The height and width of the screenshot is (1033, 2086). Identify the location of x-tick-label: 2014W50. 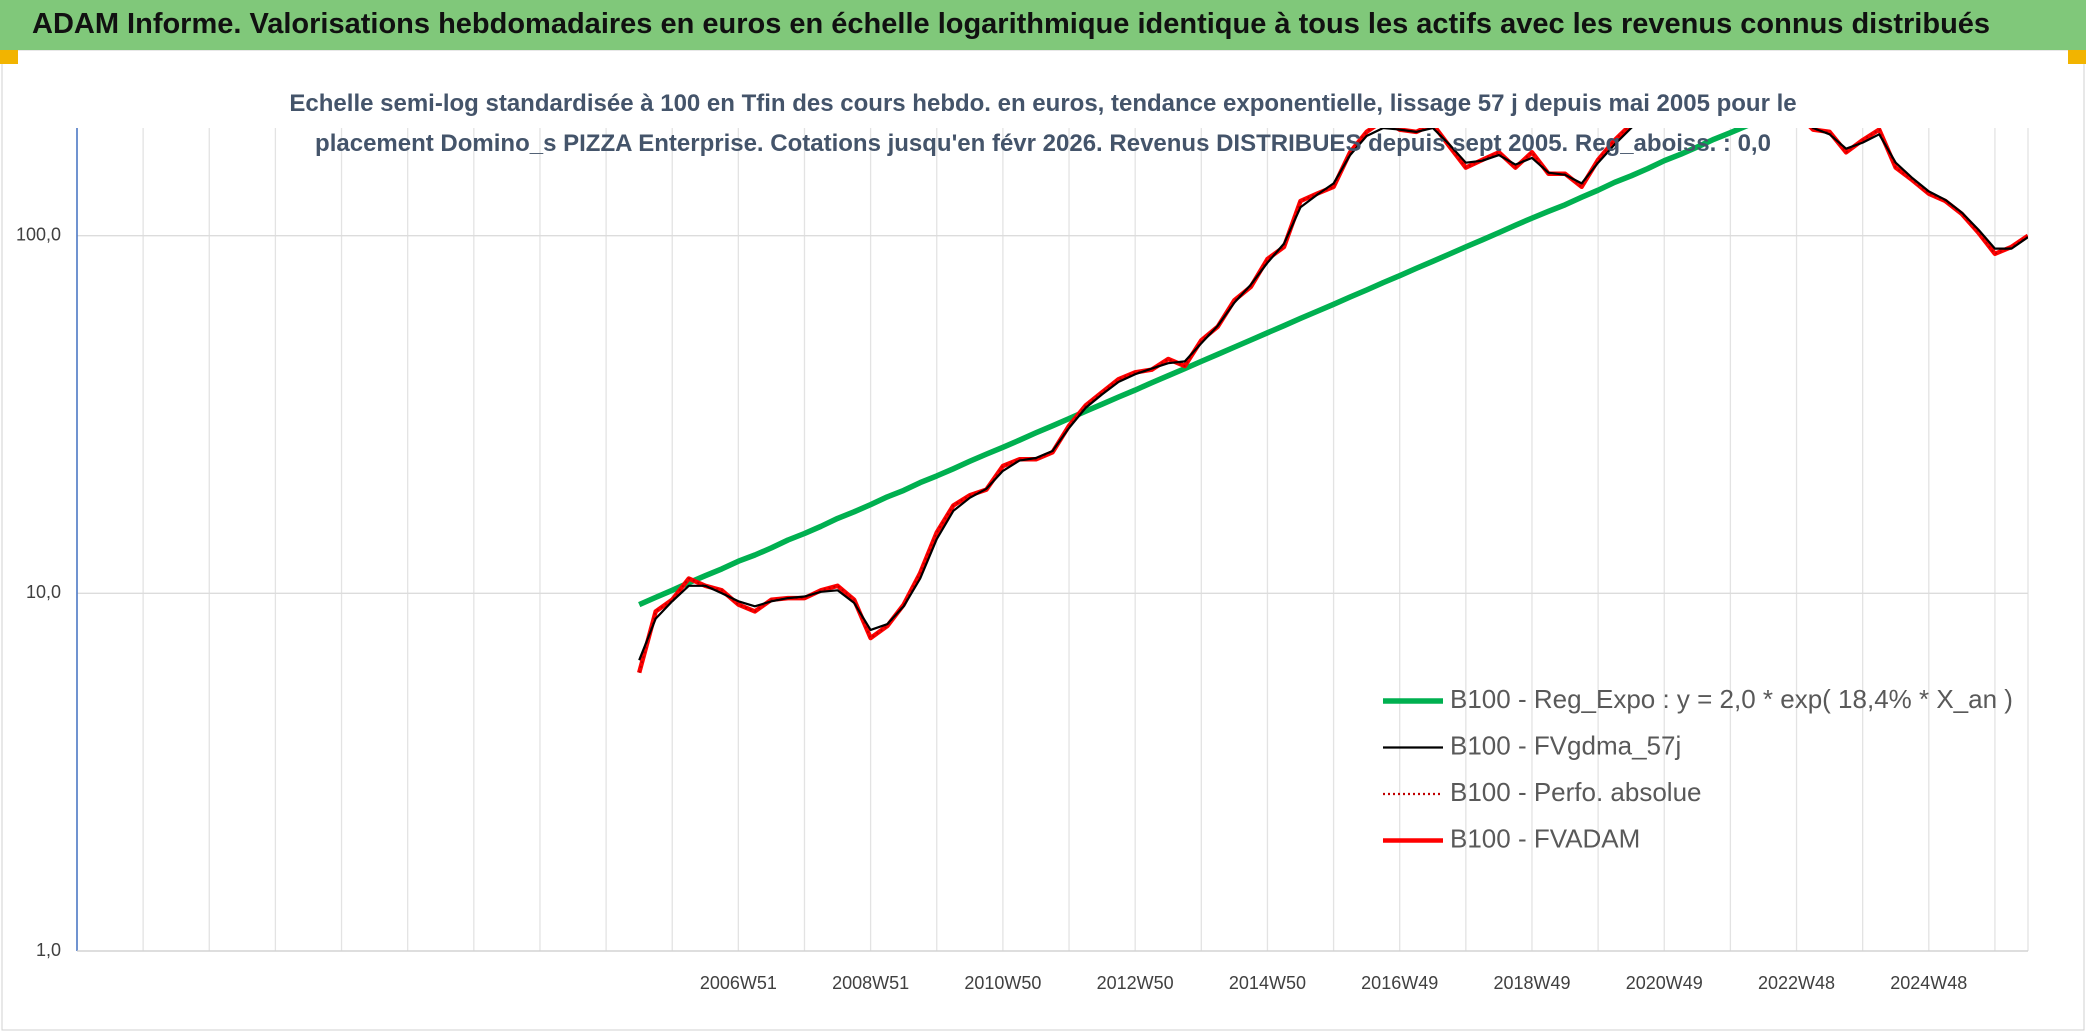
(1267, 983).